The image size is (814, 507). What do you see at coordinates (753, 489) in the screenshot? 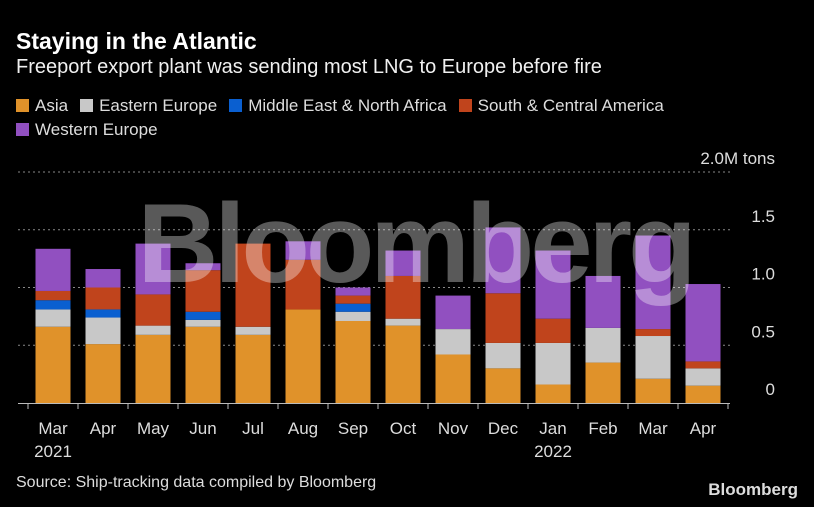
I see `bloomberg-logo: Bloomberg` at bounding box center [753, 489].